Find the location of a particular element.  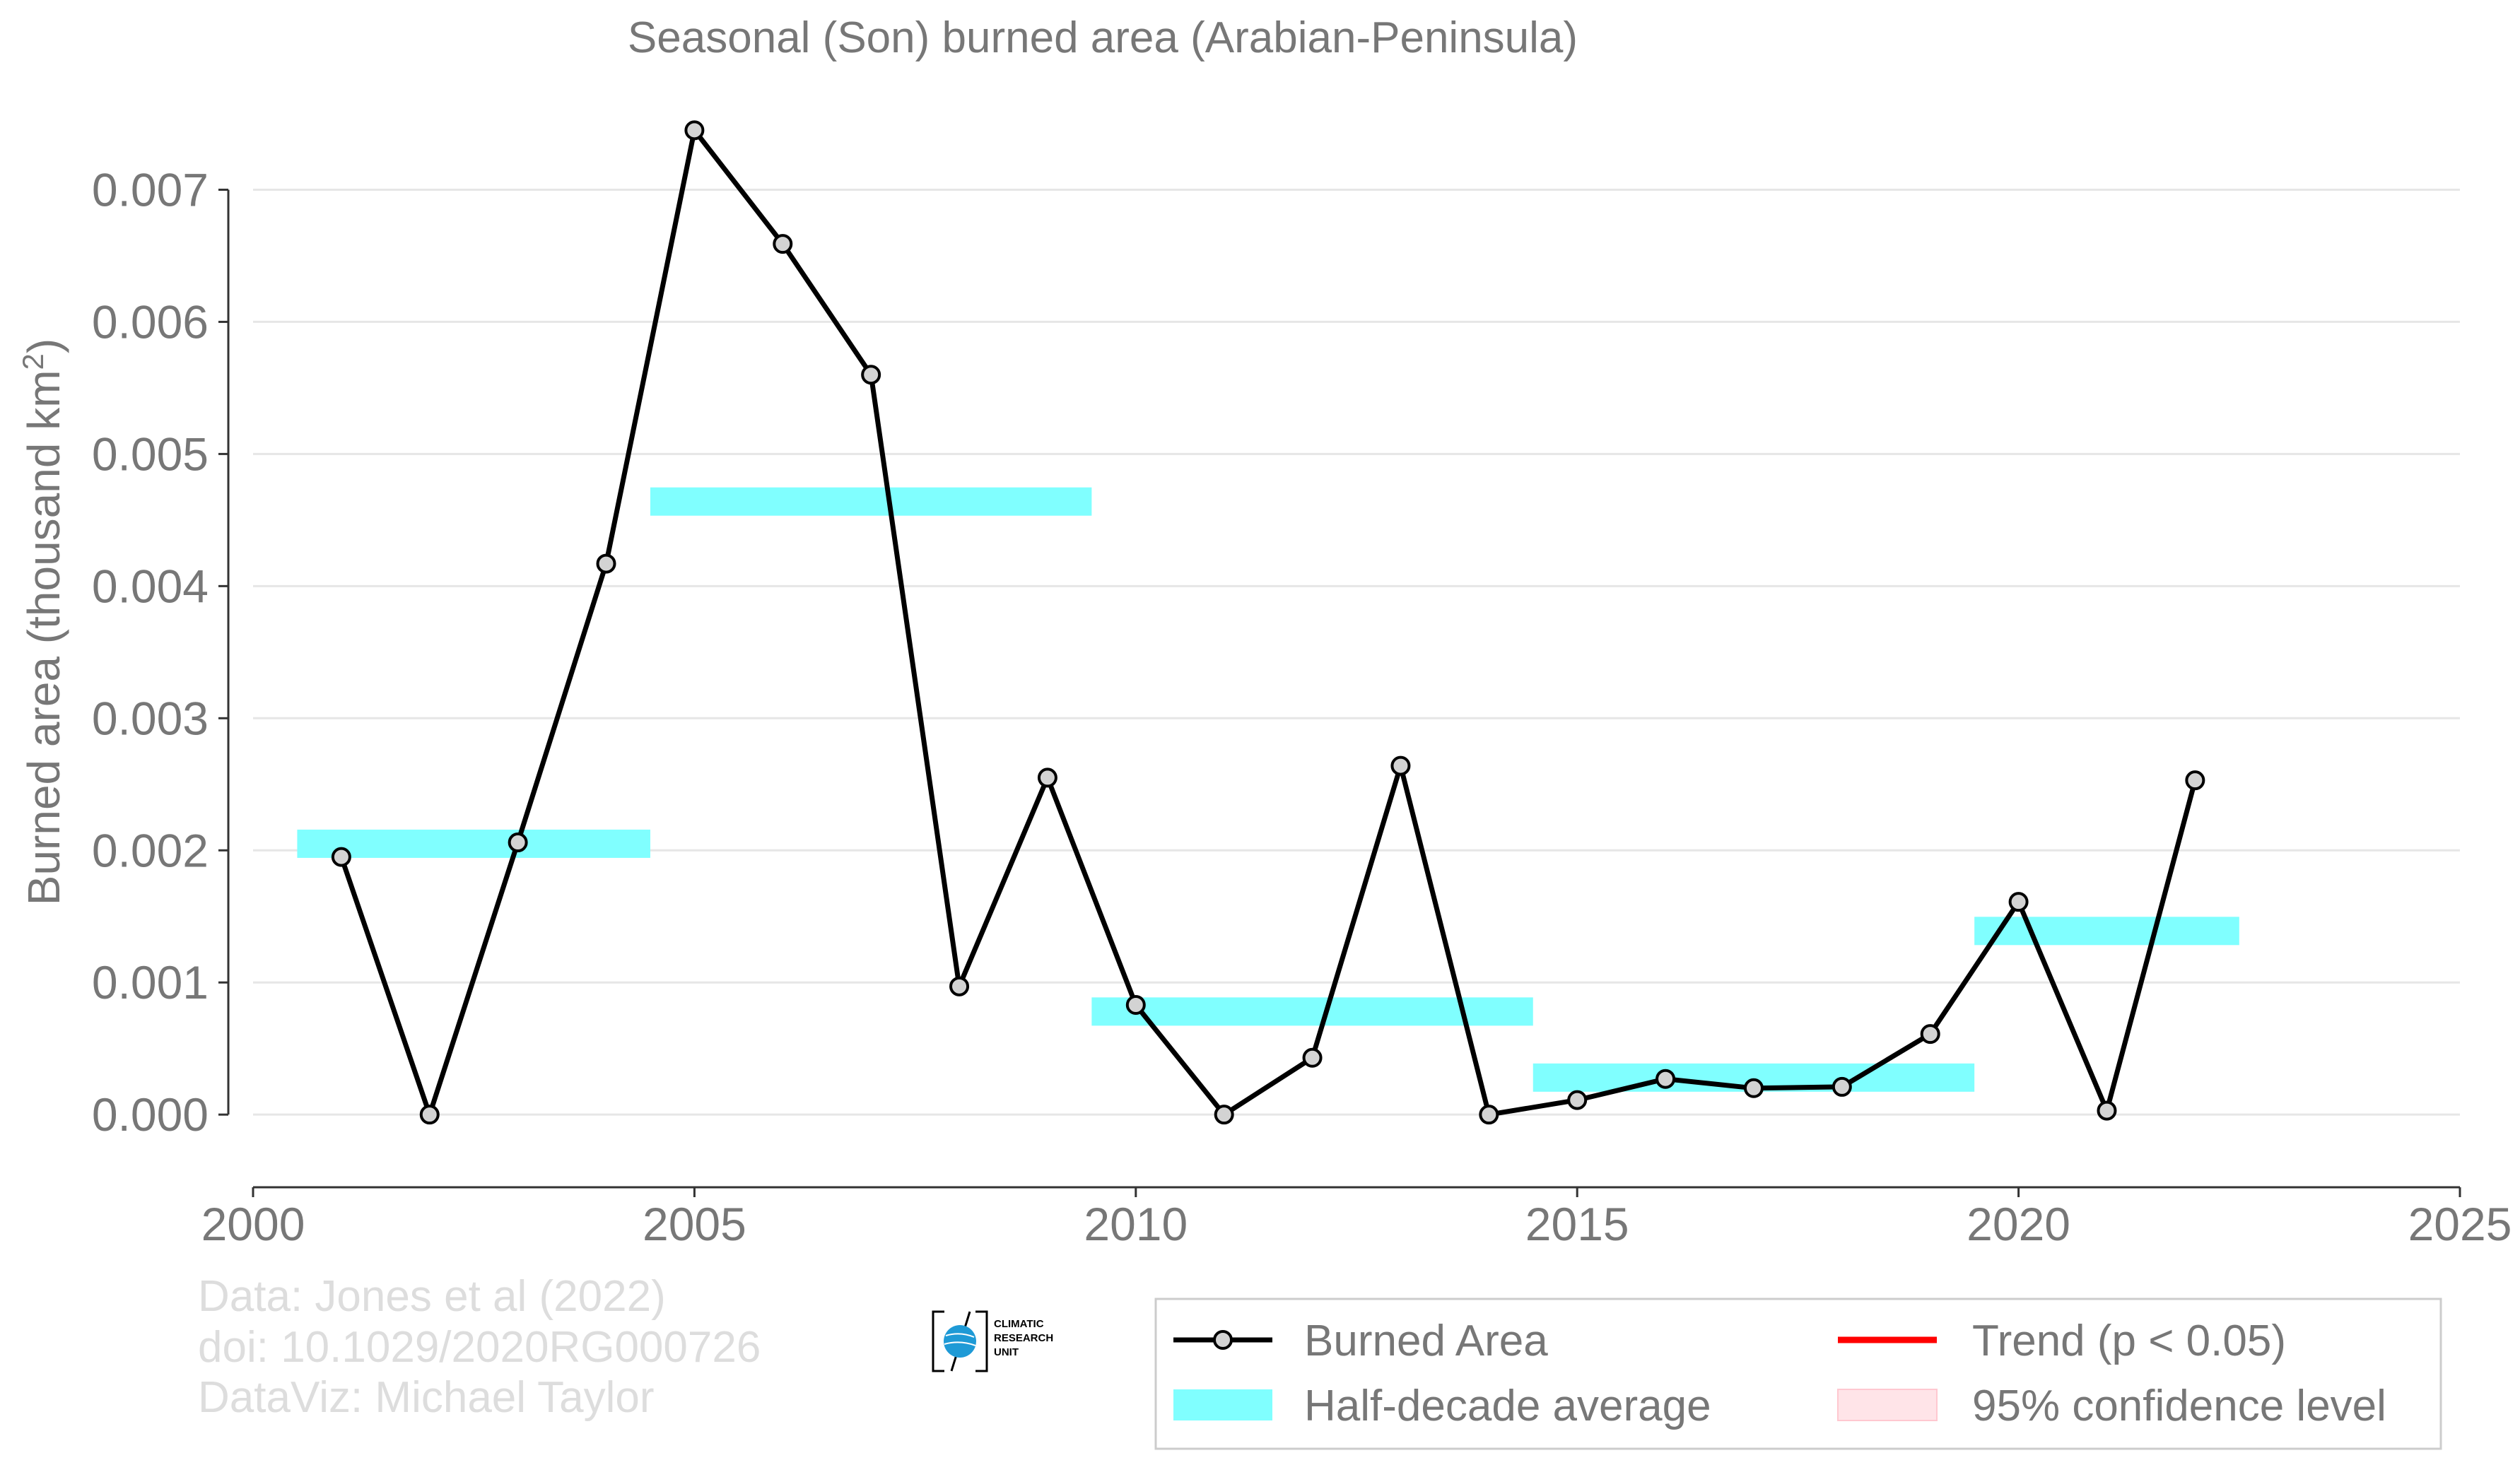

y-axis-label: Burned area (thousand km2) is located at coordinates (43, 622).